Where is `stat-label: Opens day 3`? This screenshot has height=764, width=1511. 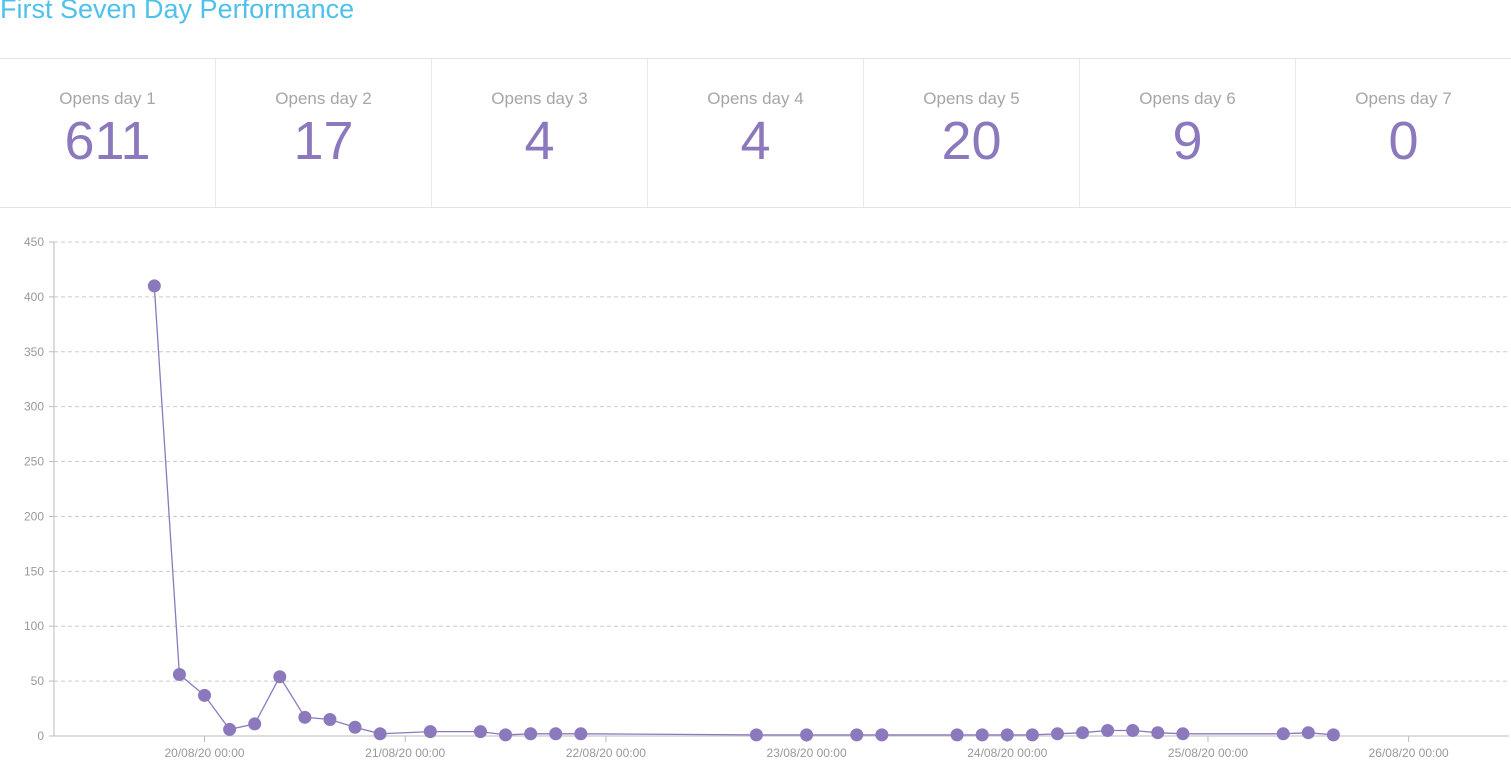
stat-label: Opens day 3 is located at coordinates (539, 98).